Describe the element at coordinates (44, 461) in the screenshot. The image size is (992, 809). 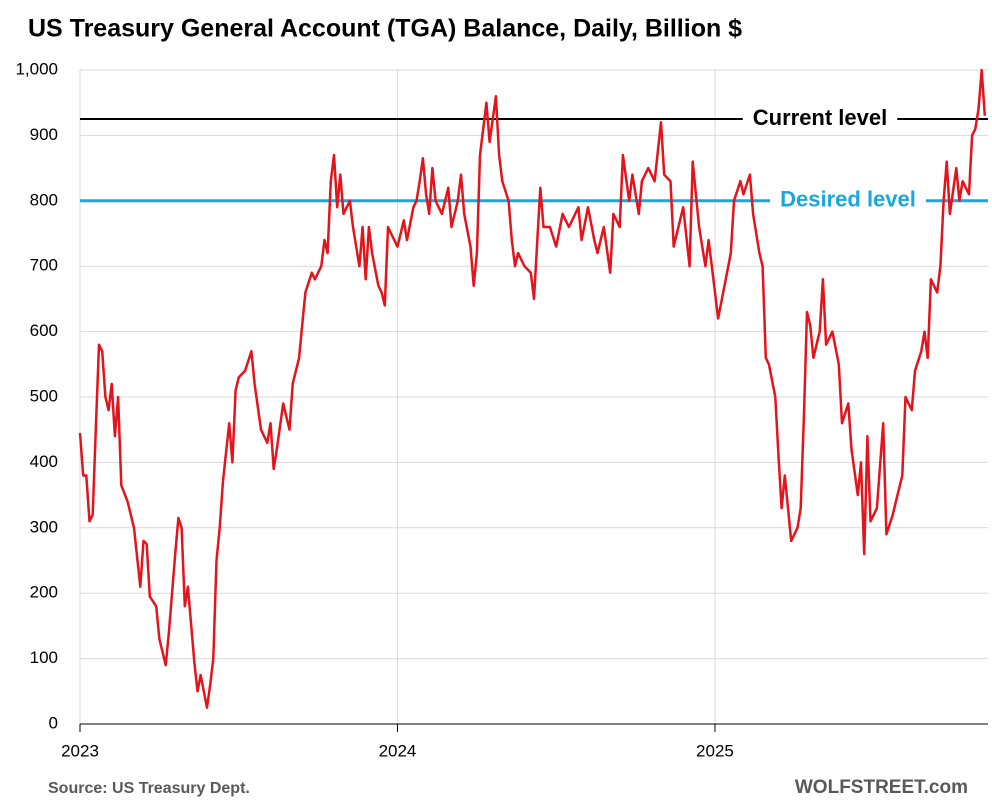
I see `y-tick-label: 400` at that location.